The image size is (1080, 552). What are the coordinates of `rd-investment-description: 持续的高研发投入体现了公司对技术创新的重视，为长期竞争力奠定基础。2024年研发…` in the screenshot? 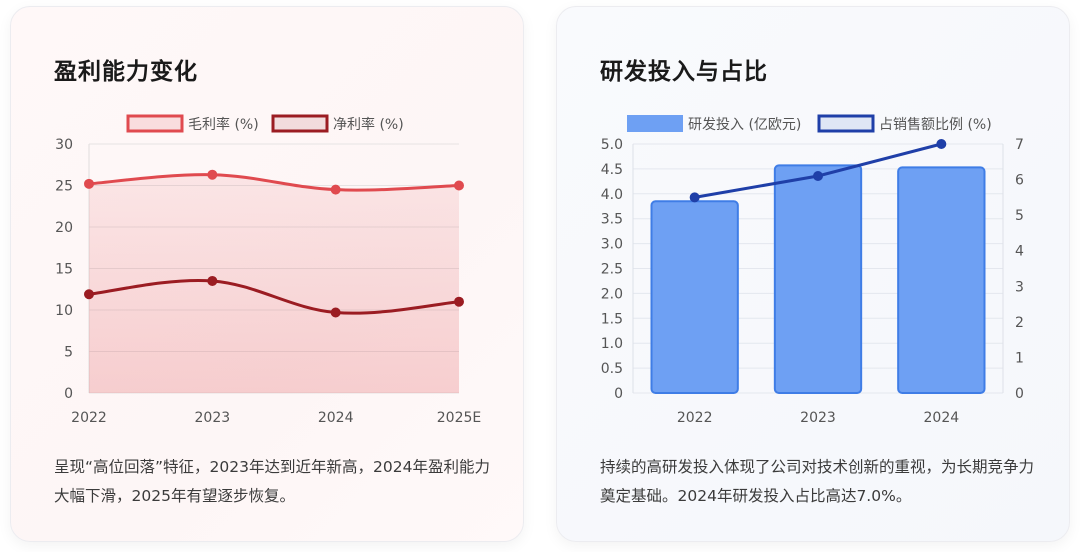 It's located at (817, 481).